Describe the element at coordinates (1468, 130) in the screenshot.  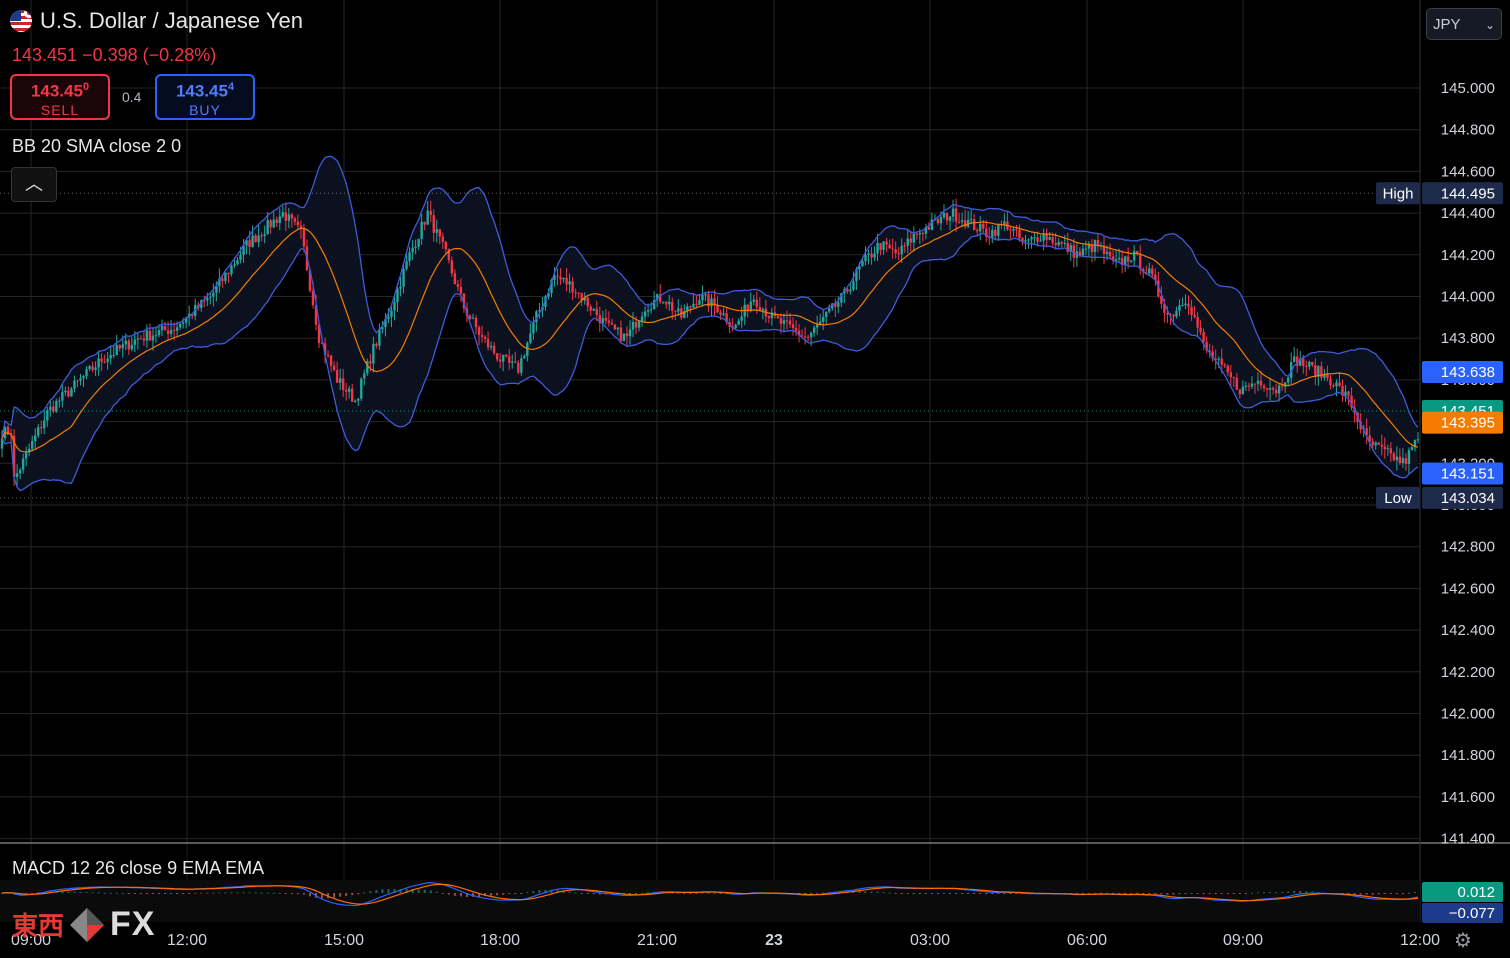
I see `price-tick-label: 144.800` at that location.